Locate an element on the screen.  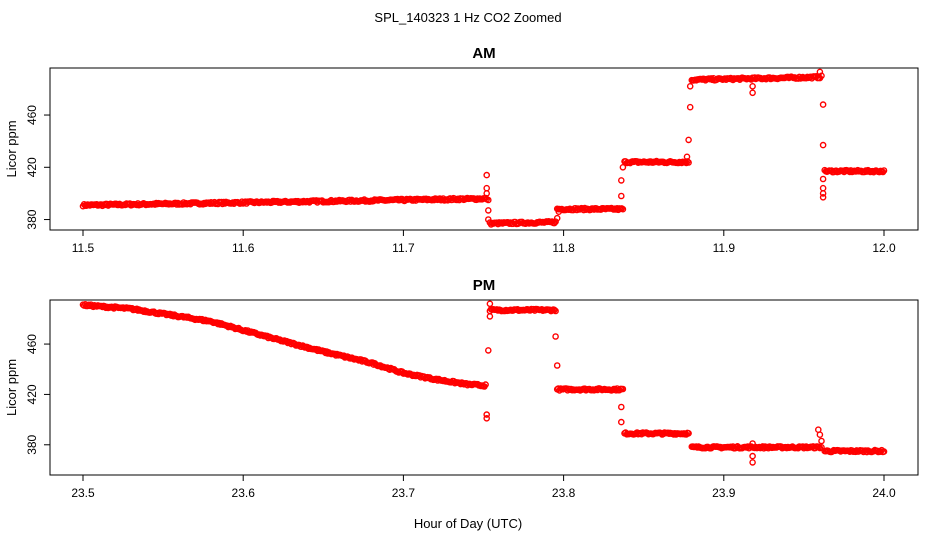
pm-y-axis-label: Licor ppm is located at coordinates (11, 387).